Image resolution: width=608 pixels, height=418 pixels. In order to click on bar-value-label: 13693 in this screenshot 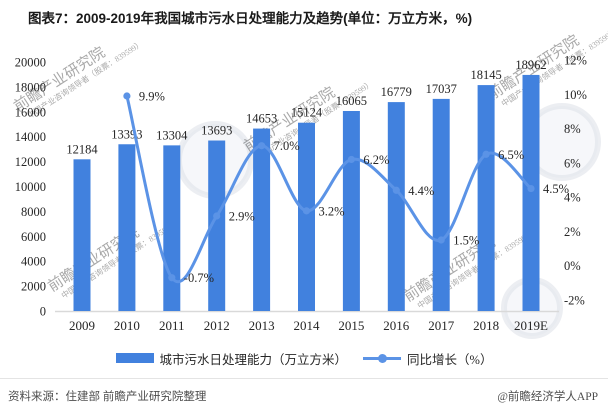, I will do `click(216, 131)`.